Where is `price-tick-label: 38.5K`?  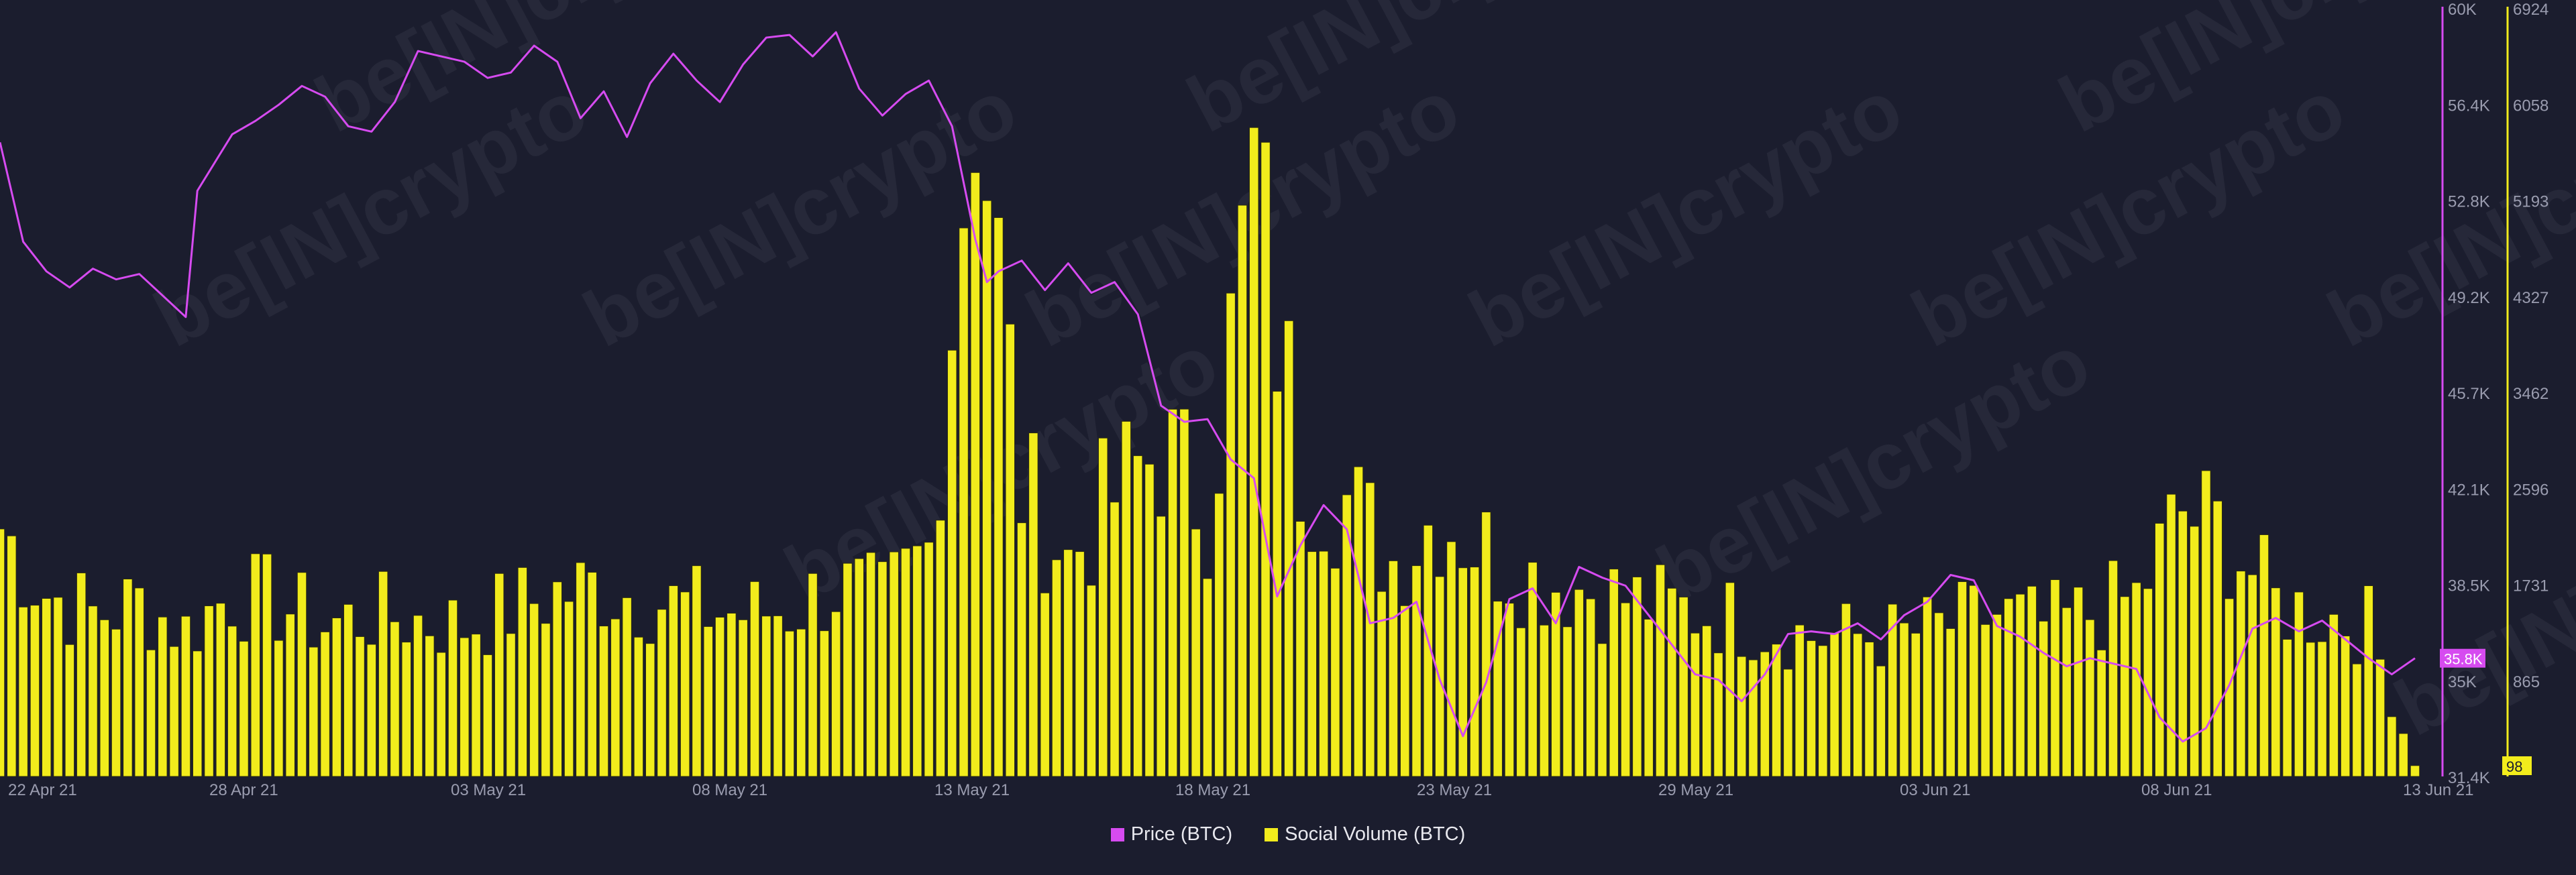 price-tick-label: 38.5K is located at coordinates (2469, 586).